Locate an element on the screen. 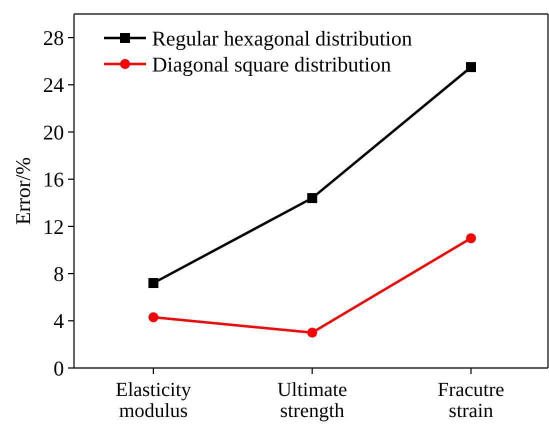 The height and width of the screenshot is (431, 549). y-tick-label: 20 is located at coordinates (53, 132).